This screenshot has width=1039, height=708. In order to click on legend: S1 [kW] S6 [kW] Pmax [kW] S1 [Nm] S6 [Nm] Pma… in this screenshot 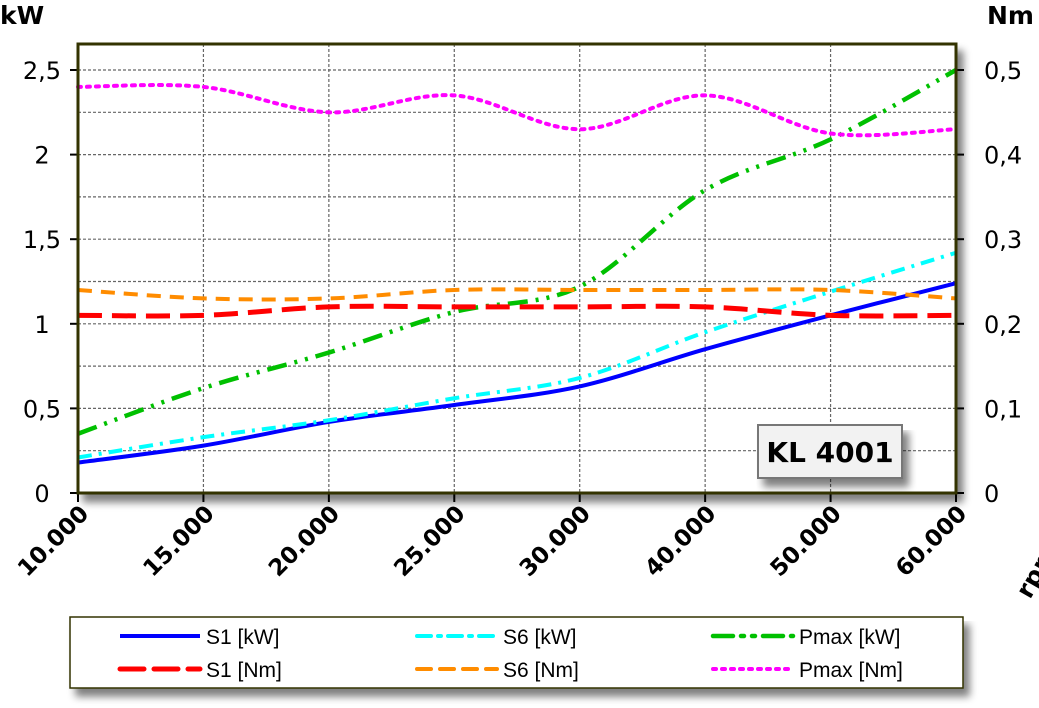, I will do `click(516, 652)`.